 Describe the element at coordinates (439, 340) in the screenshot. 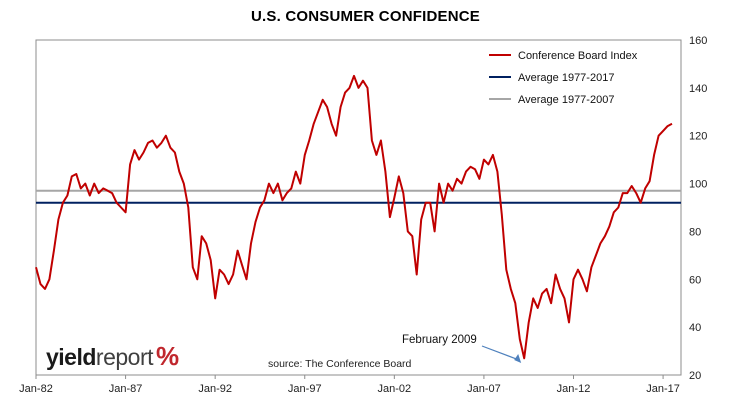

I see `annotation-label: February 2009` at that location.